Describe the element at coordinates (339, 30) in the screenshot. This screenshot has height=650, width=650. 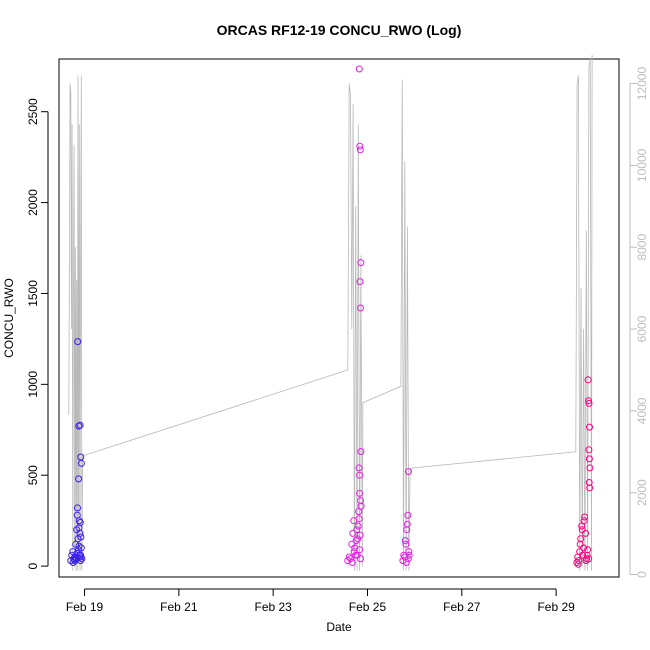
I see `chart-title: ORCAS RF12-19 CONCU_RWO (Log)` at that location.